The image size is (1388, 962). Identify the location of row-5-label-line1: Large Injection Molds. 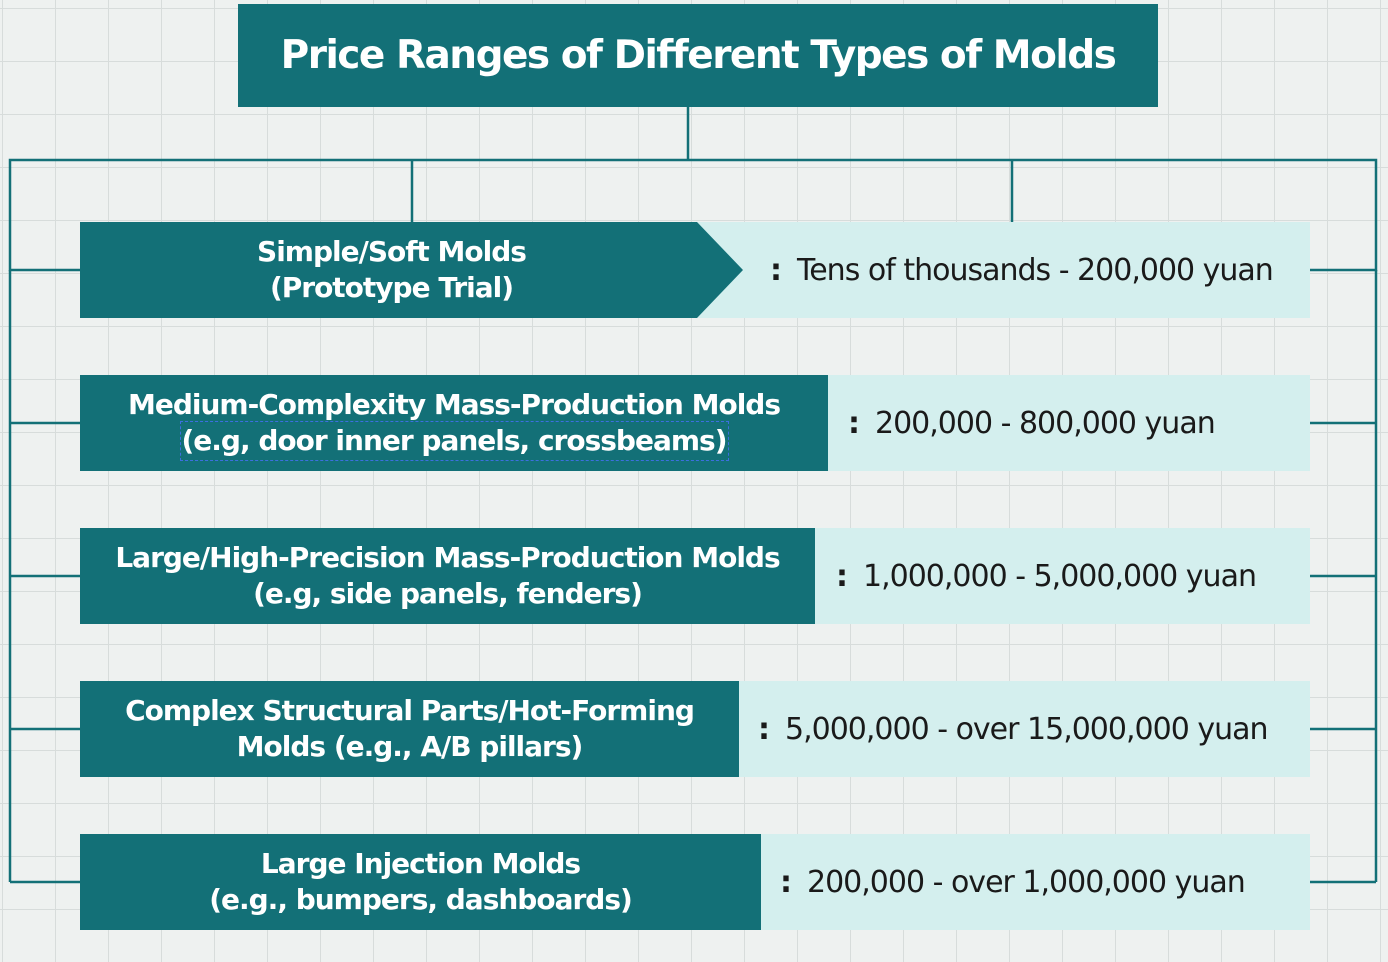
(420, 863).